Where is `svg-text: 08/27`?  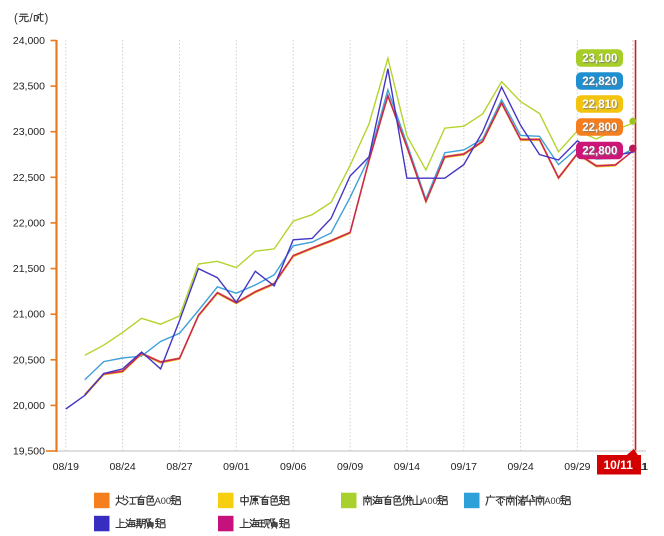 svg-text: 08/27 is located at coordinates (179, 467).